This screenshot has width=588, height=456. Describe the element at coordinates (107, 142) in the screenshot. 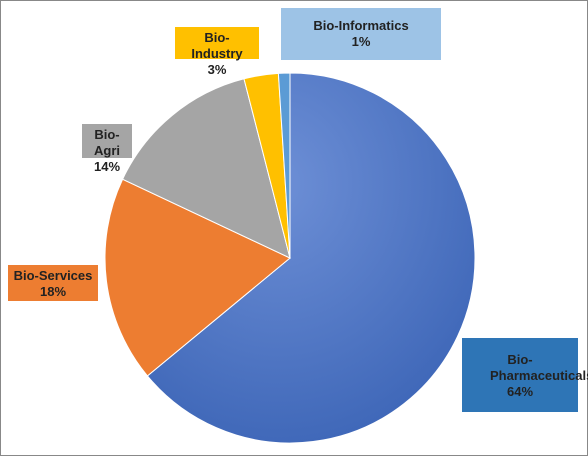

I see `category-label: Bio-Agri` at that location.